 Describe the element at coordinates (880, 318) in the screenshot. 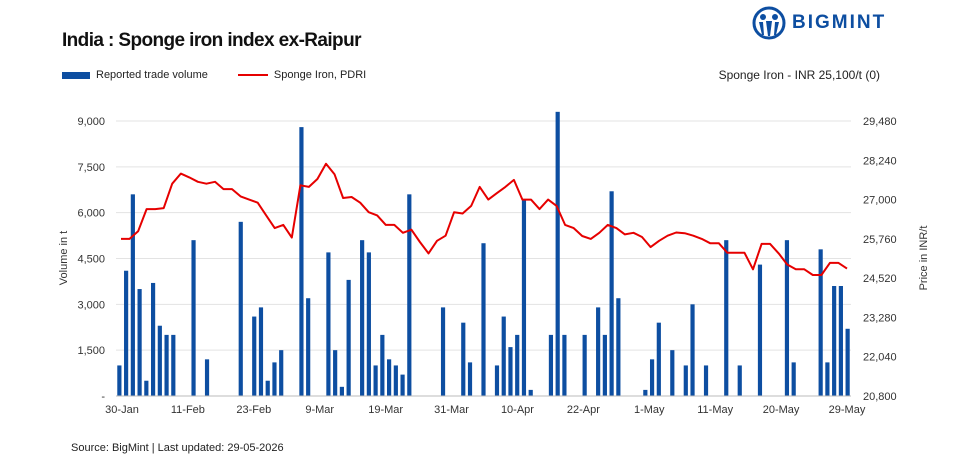

I see `right-tick-label: 23,280` at that location.